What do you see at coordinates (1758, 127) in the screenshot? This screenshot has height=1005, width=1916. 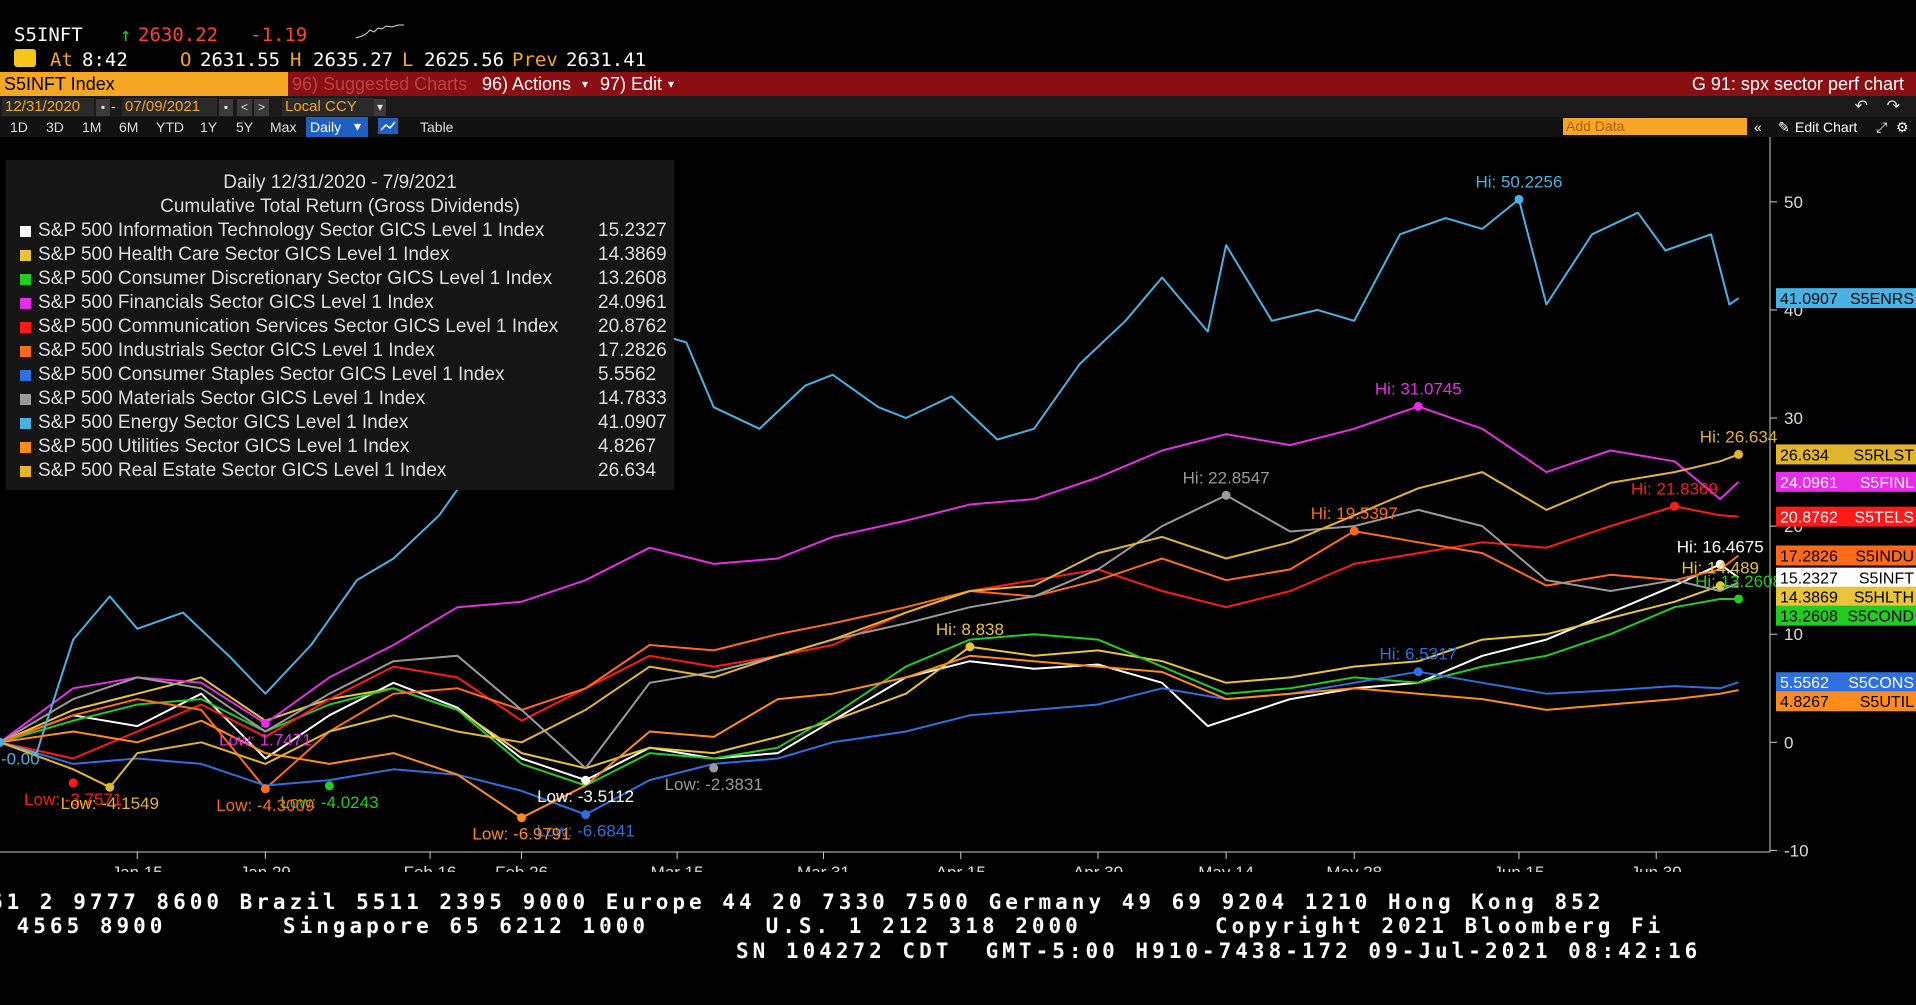 I see `collapse-chevrons-icon: «` at bounding box center [1758, 127].